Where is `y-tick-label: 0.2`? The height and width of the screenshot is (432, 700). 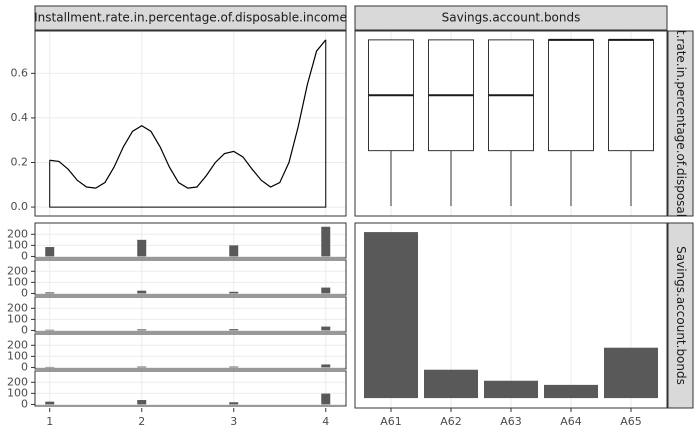 y-tick-label: 0.2 is located at coordinates (20, 162).